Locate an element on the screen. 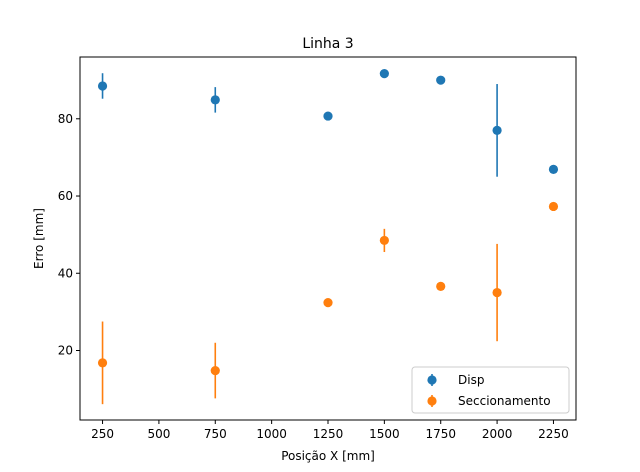 The height and width of the screenshot is (472, 640). x-tick-label: 500 is located at coordinates (158, 434).